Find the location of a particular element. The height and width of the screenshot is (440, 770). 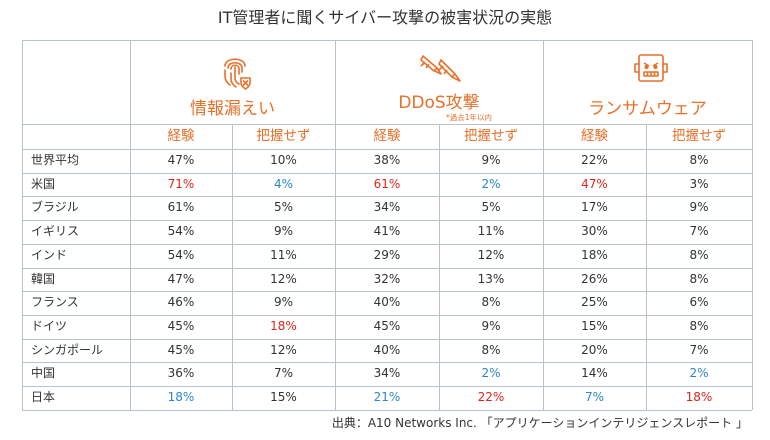

data-cell: 4% is located at coordinates (283, 183).